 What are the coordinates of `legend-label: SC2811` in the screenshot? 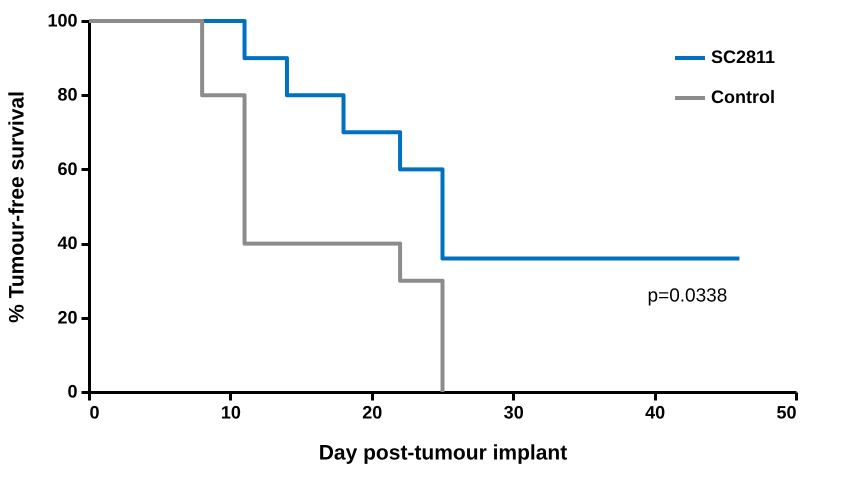 It's located at (743, 57).